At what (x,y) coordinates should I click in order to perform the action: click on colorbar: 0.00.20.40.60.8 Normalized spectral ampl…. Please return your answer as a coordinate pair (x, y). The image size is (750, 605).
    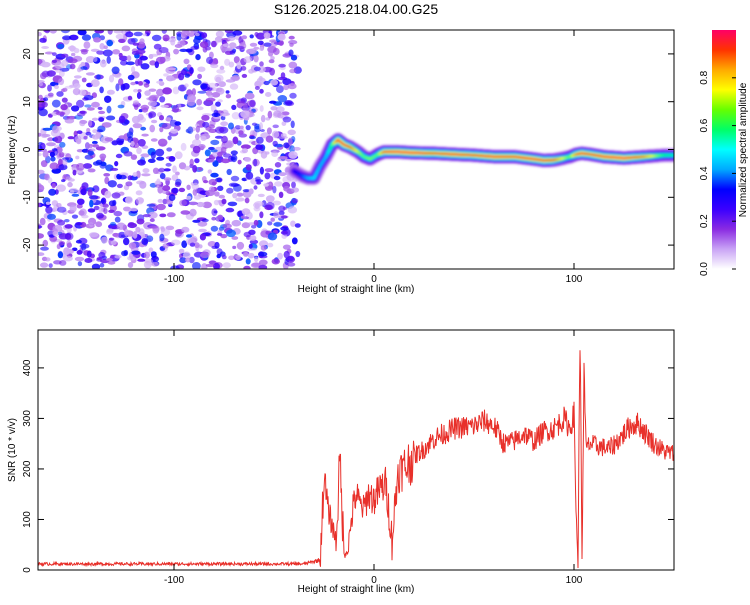
    Looking at the image, I should click on (724, 153).